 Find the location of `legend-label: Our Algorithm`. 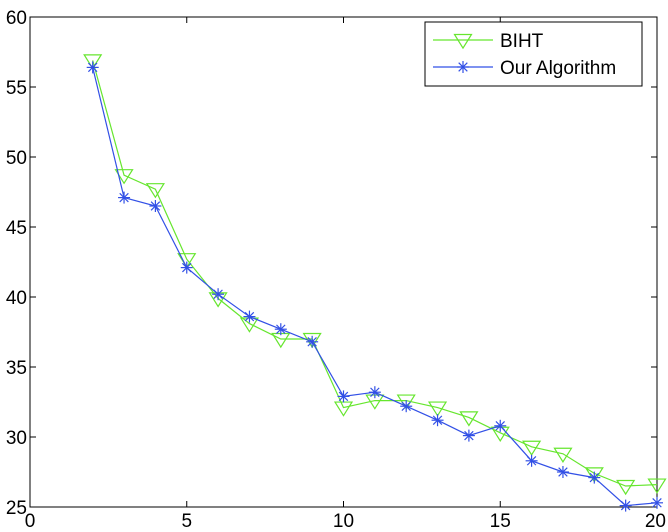

legend-label: Our Algorithm is located at coordinates (558, 68).